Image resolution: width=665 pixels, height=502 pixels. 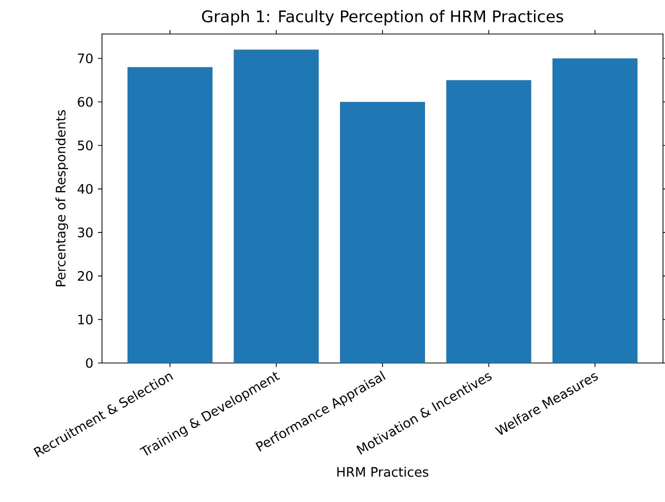 I want to click on y-tick-label: 60, so click(x=85, y=101).